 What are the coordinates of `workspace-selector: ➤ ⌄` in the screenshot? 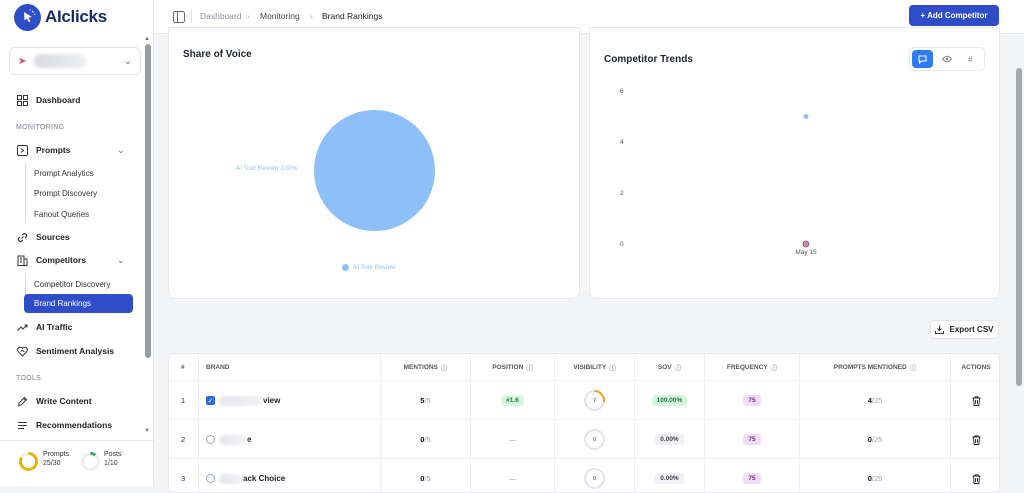 It's located at (75, 61).